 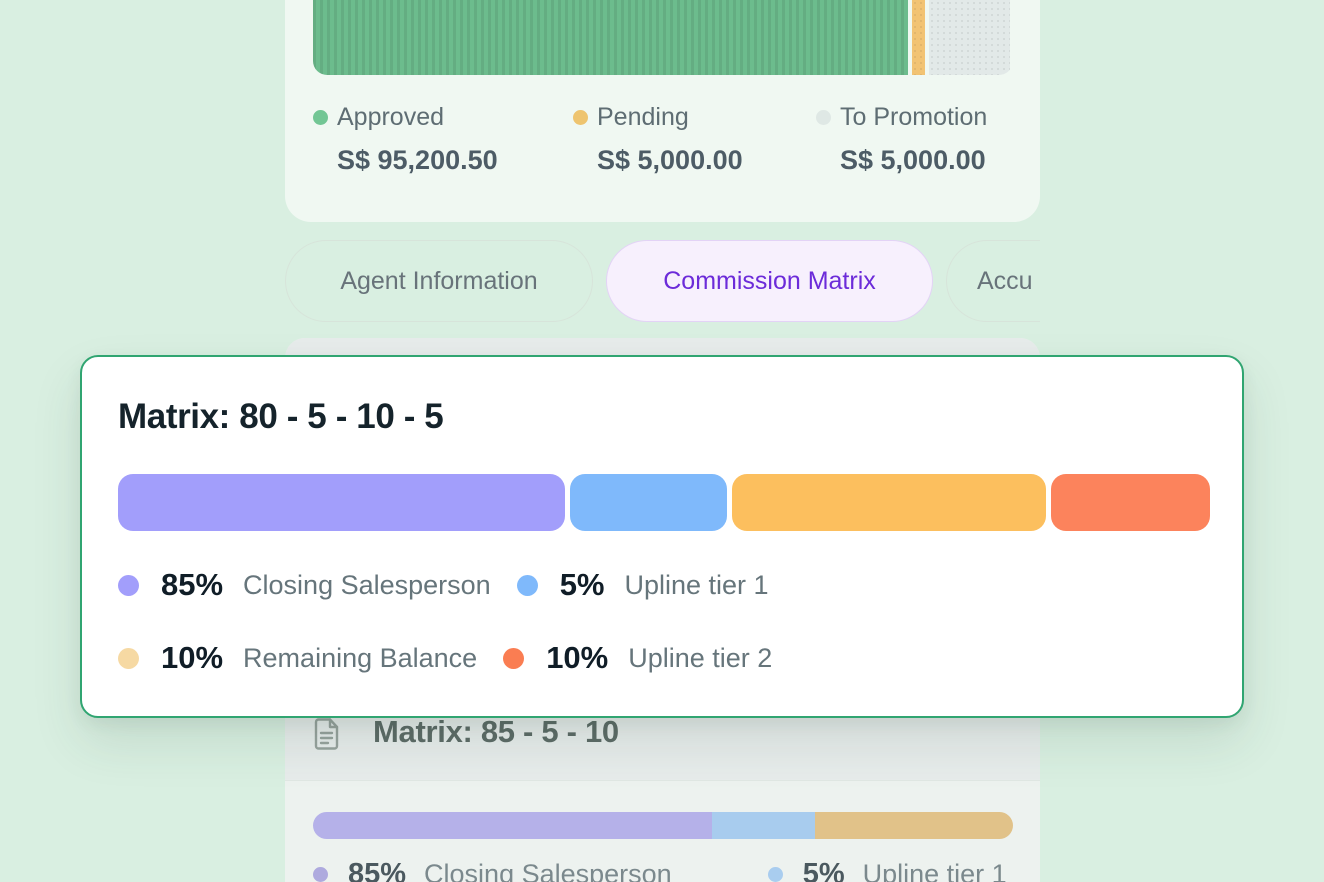 I want to click on remaining-balance-label: Remaining Balance, so click(x=360, y=657).